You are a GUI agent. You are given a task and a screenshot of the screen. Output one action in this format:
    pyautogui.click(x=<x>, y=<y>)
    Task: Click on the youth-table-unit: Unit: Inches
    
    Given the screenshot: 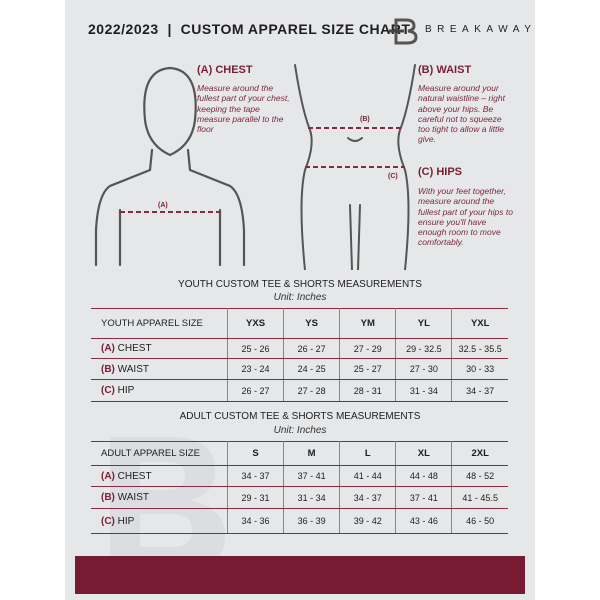 What is the action you would take?
    pyautogui.click(x=300, y=297)
    